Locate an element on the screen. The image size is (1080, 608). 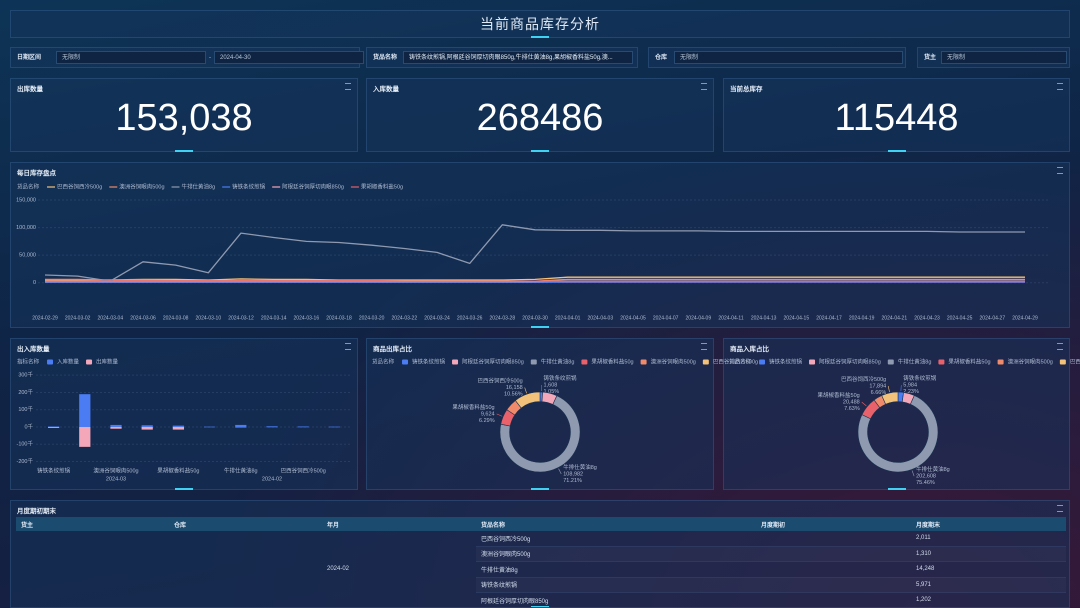
chart-title: 出入库数量 is located at coordinates (33, 349).